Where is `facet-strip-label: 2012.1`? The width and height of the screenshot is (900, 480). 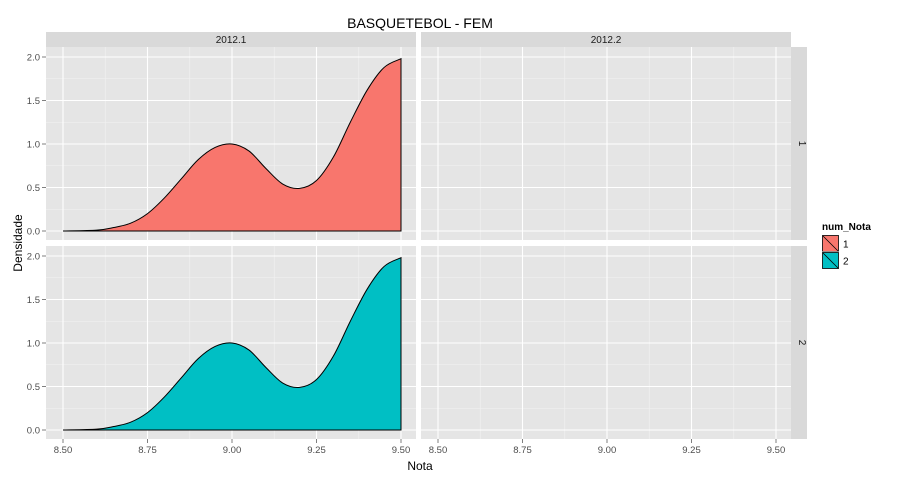 facet-strip-label: 2012.1 is located at coordinates (231, 40).